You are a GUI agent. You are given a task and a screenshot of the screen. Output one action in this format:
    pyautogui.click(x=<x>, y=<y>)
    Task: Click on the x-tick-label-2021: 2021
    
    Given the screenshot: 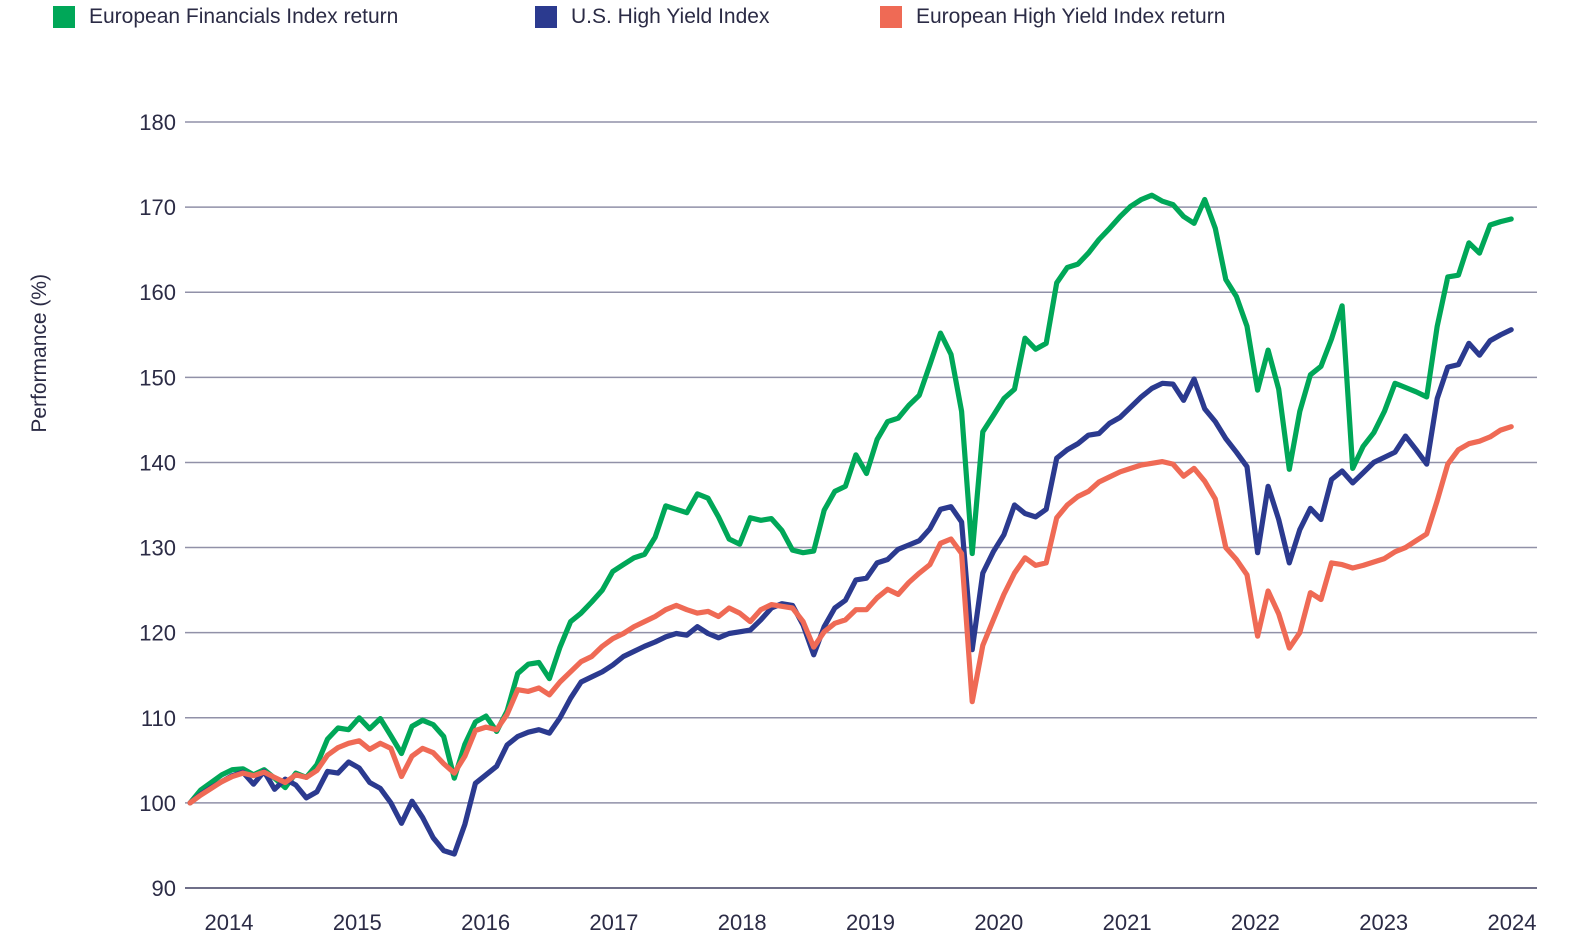 What is the action you would take?
    pyautogui.click(x=1127, y=922)
    